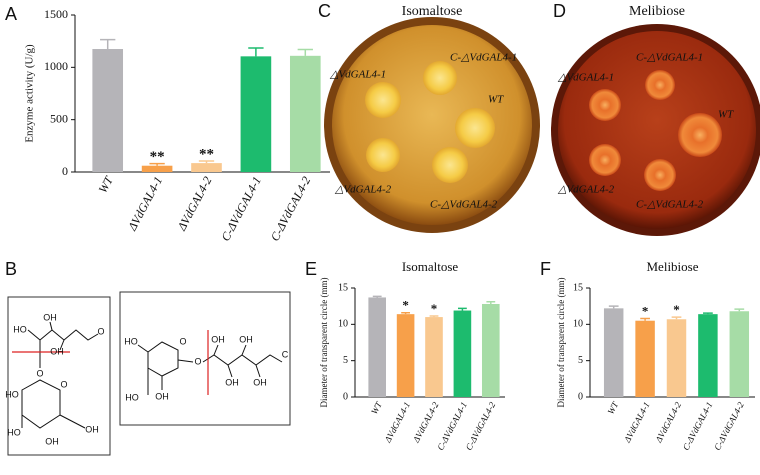 The image size is (760, 475). I want to click on colony-label: C-△VdGAL4-2, so click(464, 205).